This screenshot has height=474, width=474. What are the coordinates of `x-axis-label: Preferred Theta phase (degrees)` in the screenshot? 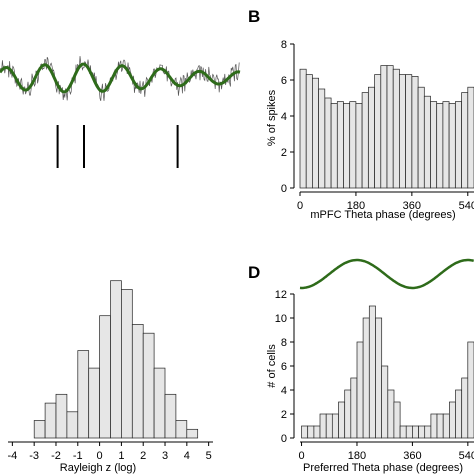 It's located at (383, 468).